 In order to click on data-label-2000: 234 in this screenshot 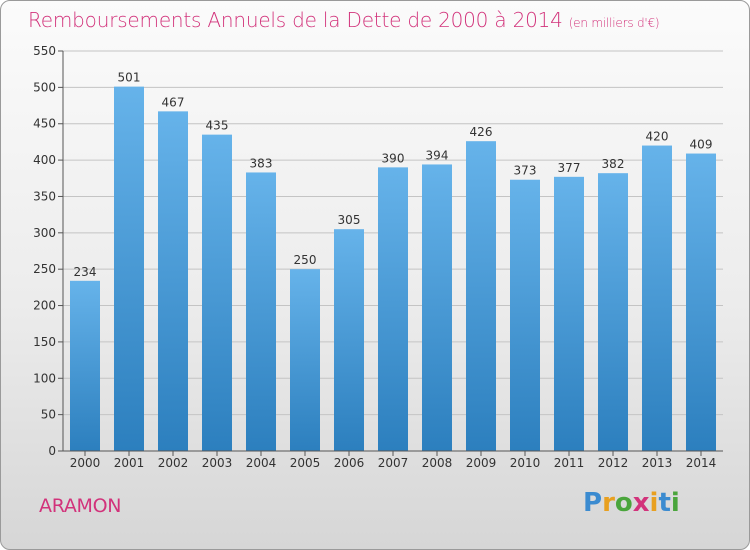, I will do `click(85, 272)`.